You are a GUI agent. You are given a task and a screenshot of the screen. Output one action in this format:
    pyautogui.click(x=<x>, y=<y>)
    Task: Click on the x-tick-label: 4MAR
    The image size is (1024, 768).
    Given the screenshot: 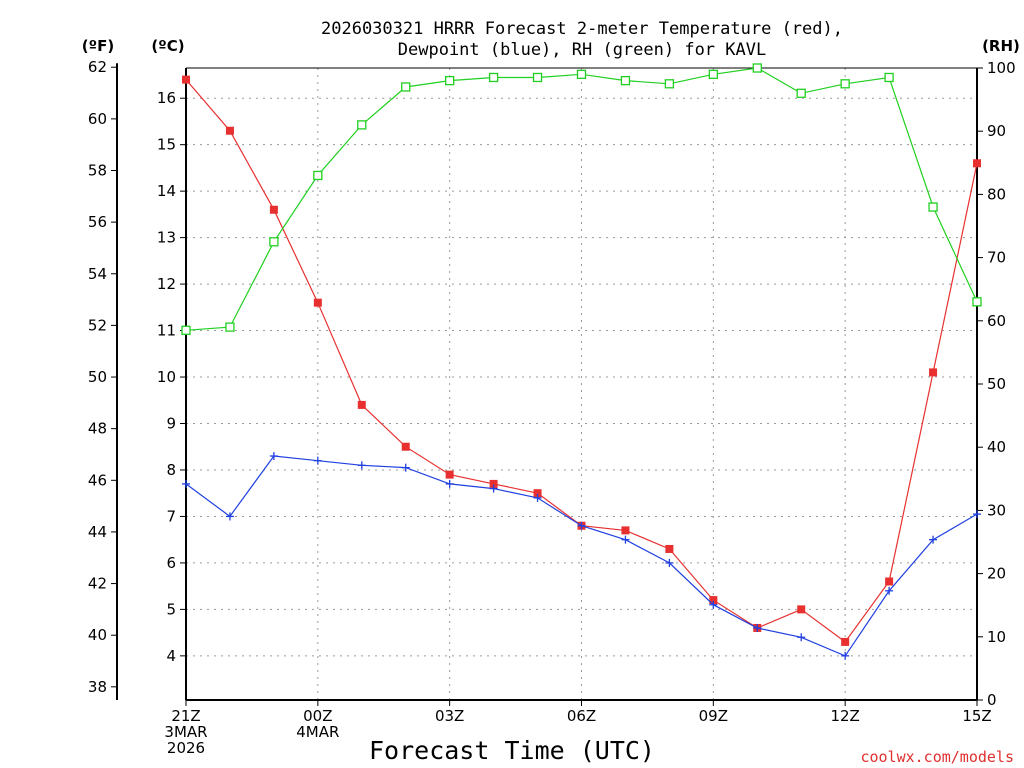 What is the action you would take?
    pyautogui.click(x=317, y=732)
    